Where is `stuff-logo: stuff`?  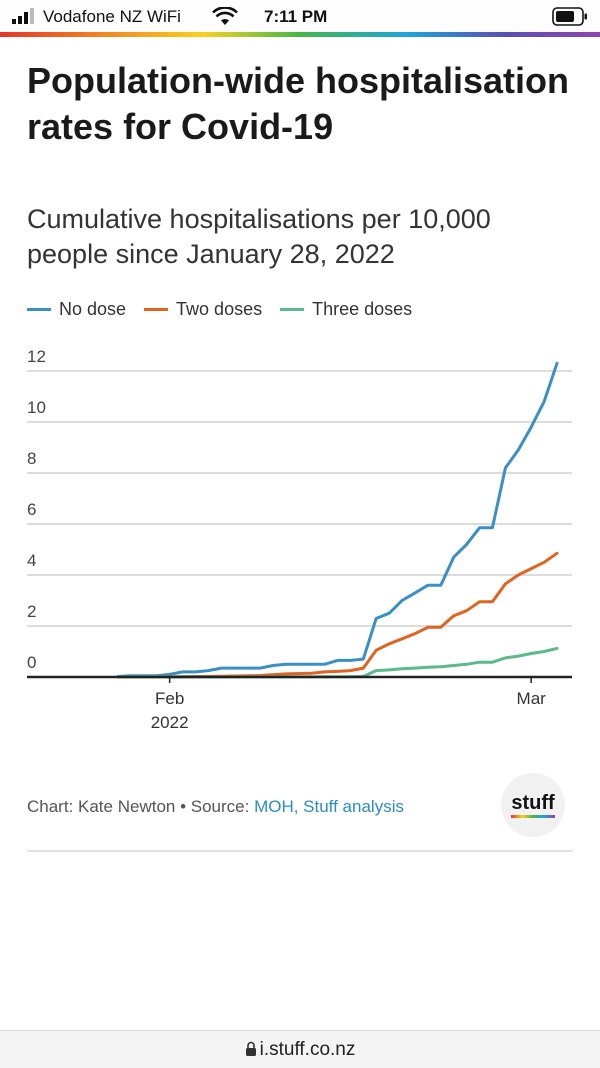
stuff-logo: stuff is located at coordinates (533, 805).